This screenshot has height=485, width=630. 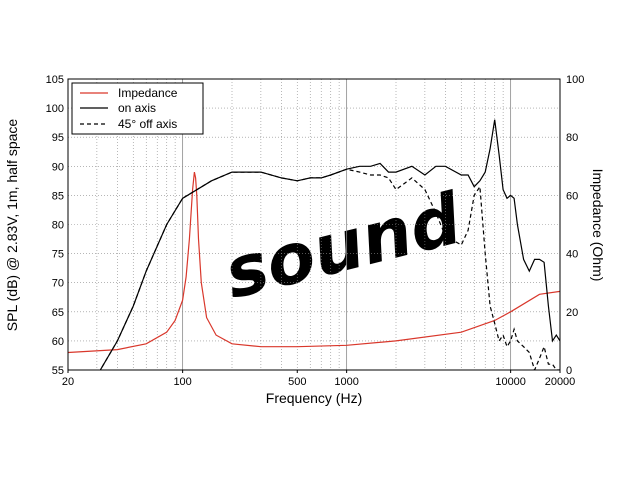 What do you see at coordinates (68, 382) in the screenshot?
I see `x-tick-label: 20` at bounding box center [68, 382].